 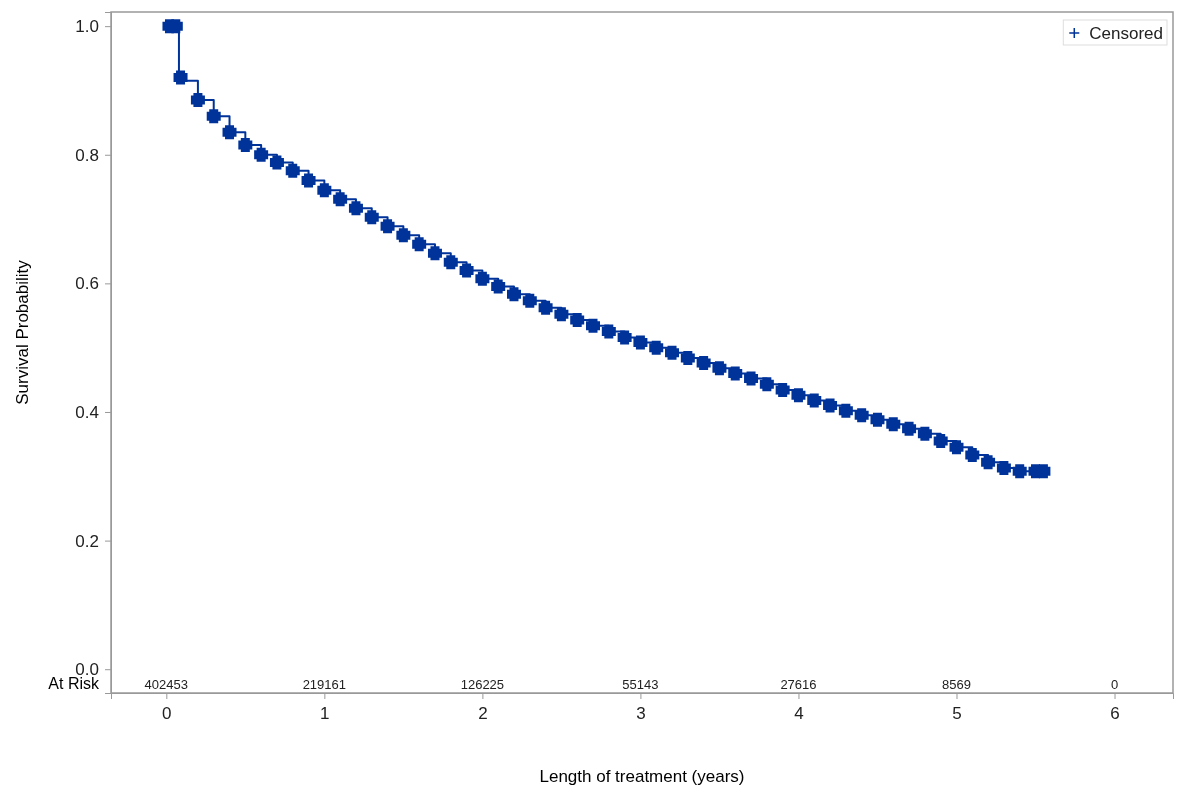 I want to click on annotation: 126225, so click(x=482, y=684).